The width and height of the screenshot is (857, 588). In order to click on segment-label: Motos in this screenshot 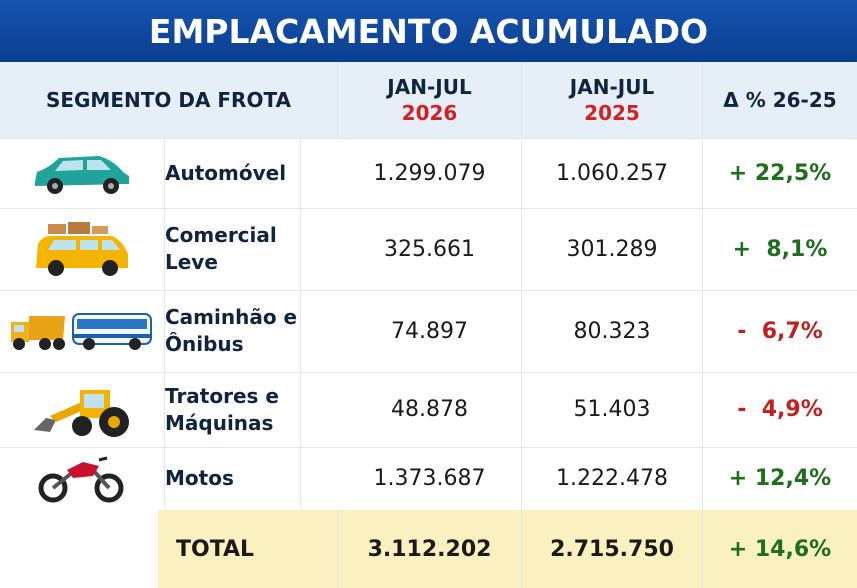, I will do `click(233, 478)`.